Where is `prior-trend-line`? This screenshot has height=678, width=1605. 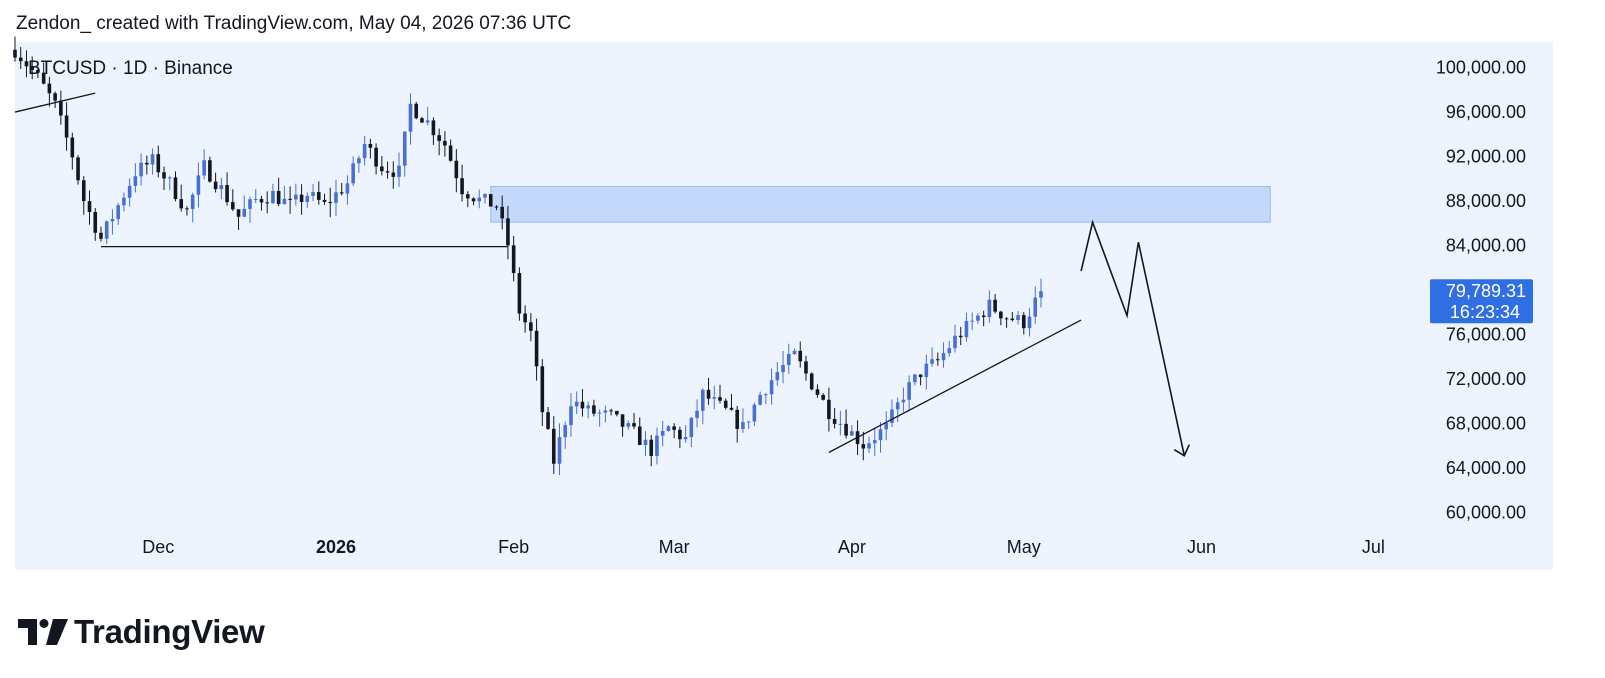 prior-trend-line is located at coordinates (55, 102).